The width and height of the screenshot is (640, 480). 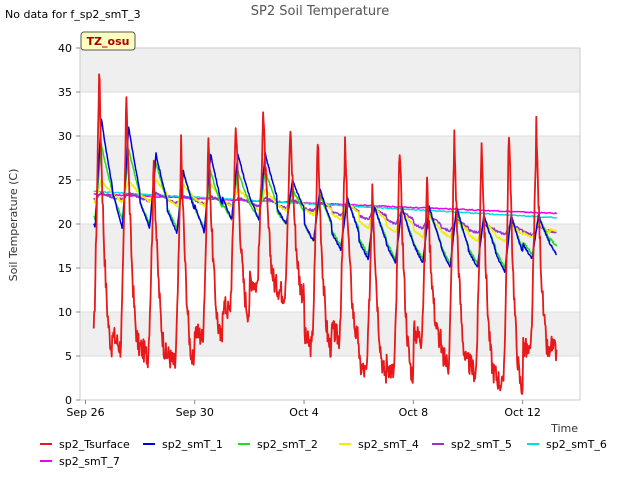 I want to click on x-tick-label: Oct 8, so click(x=414, y=412).